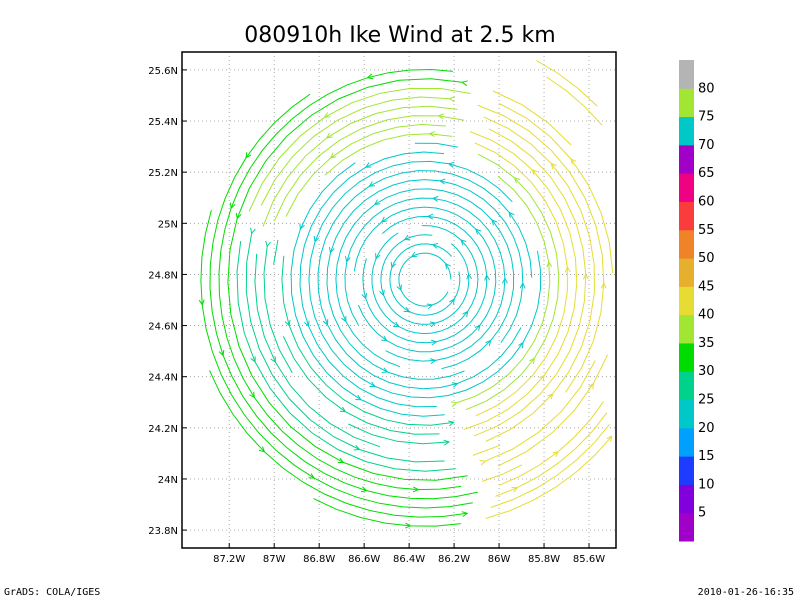  I want to click on x-tick-label: 86.2W, so click(454, 559).